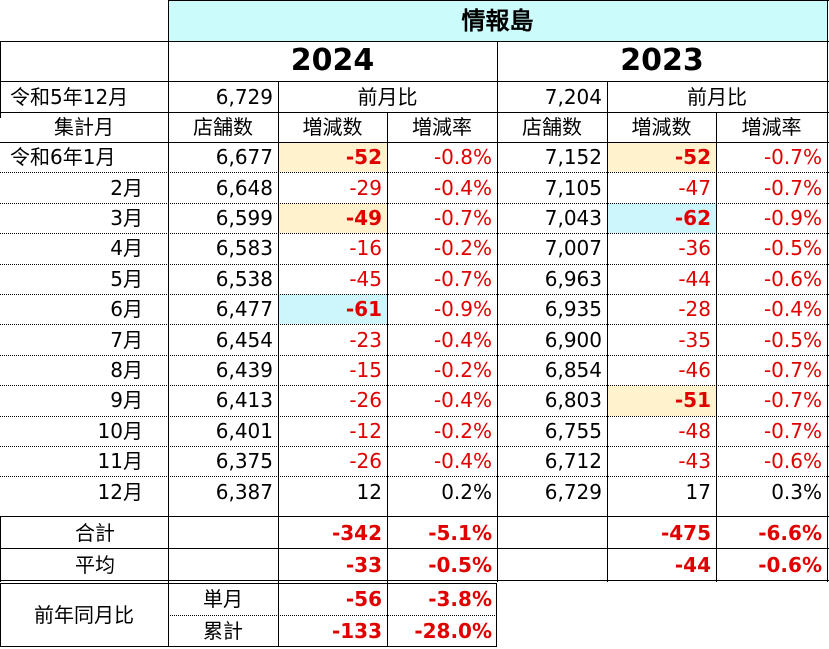 This screenshot has width=829, height=649. What do you see at coordinates (792, 461) in the screenshot?
I see `table-cell-r23: -0.6%` at bounding box center [792, 461].